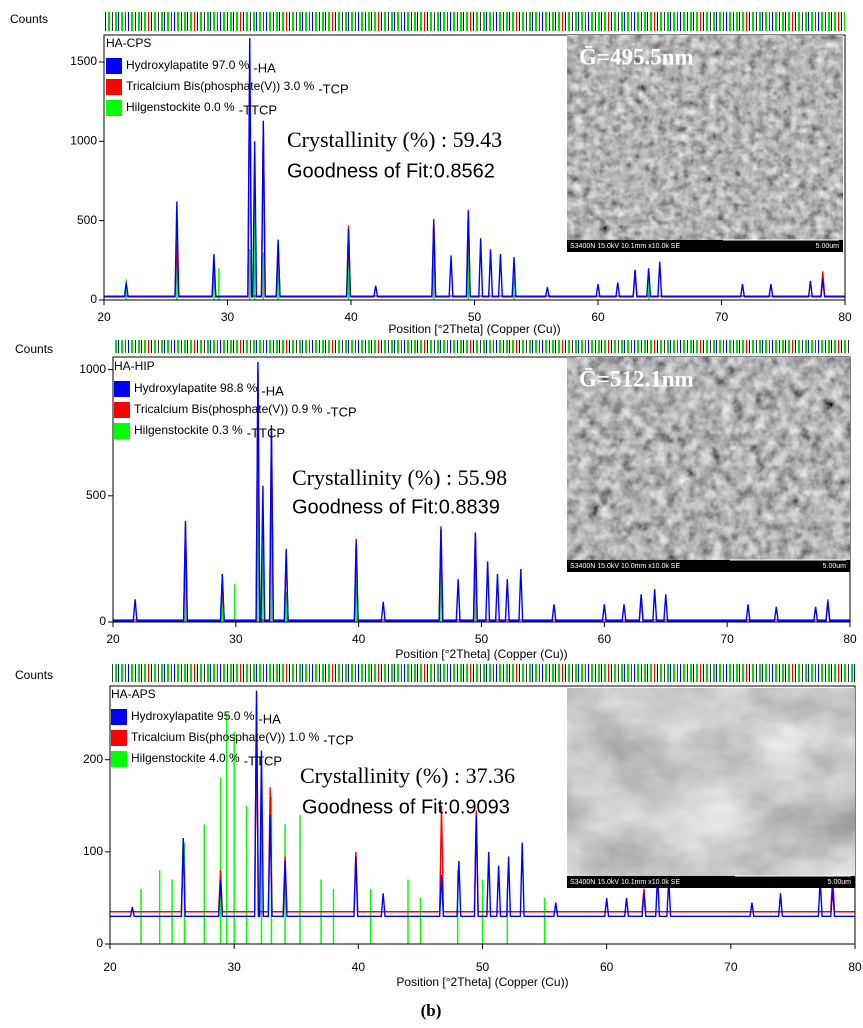  Describe the element at coordinates (196, 388) in the screenshot. I see `legend-label: Hydroxylapatite 98.8 %` at that location.